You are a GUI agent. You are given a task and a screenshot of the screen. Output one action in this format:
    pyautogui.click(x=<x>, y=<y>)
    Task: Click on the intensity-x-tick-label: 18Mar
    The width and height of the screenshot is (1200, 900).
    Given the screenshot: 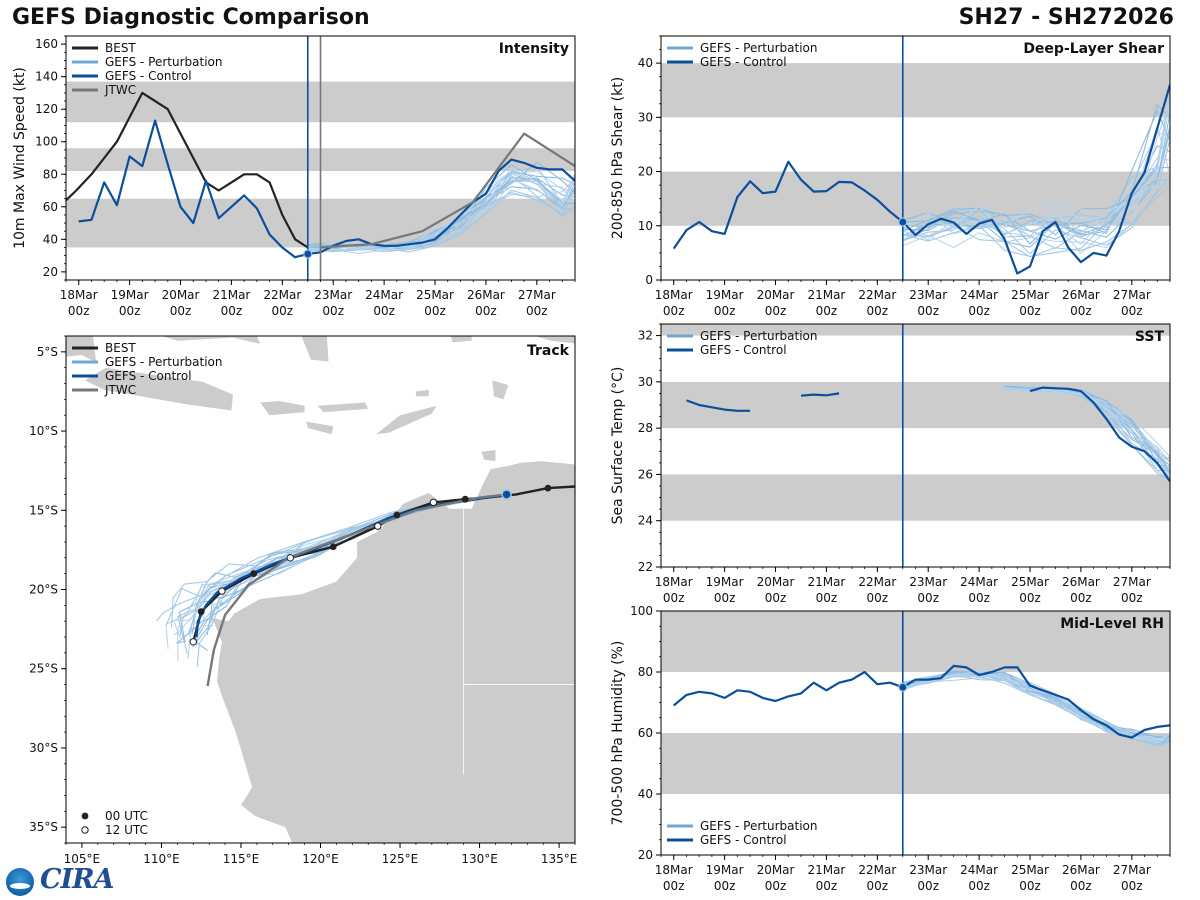 What is the action you would take?
    pyautogui.click(x=79, y=295)
    